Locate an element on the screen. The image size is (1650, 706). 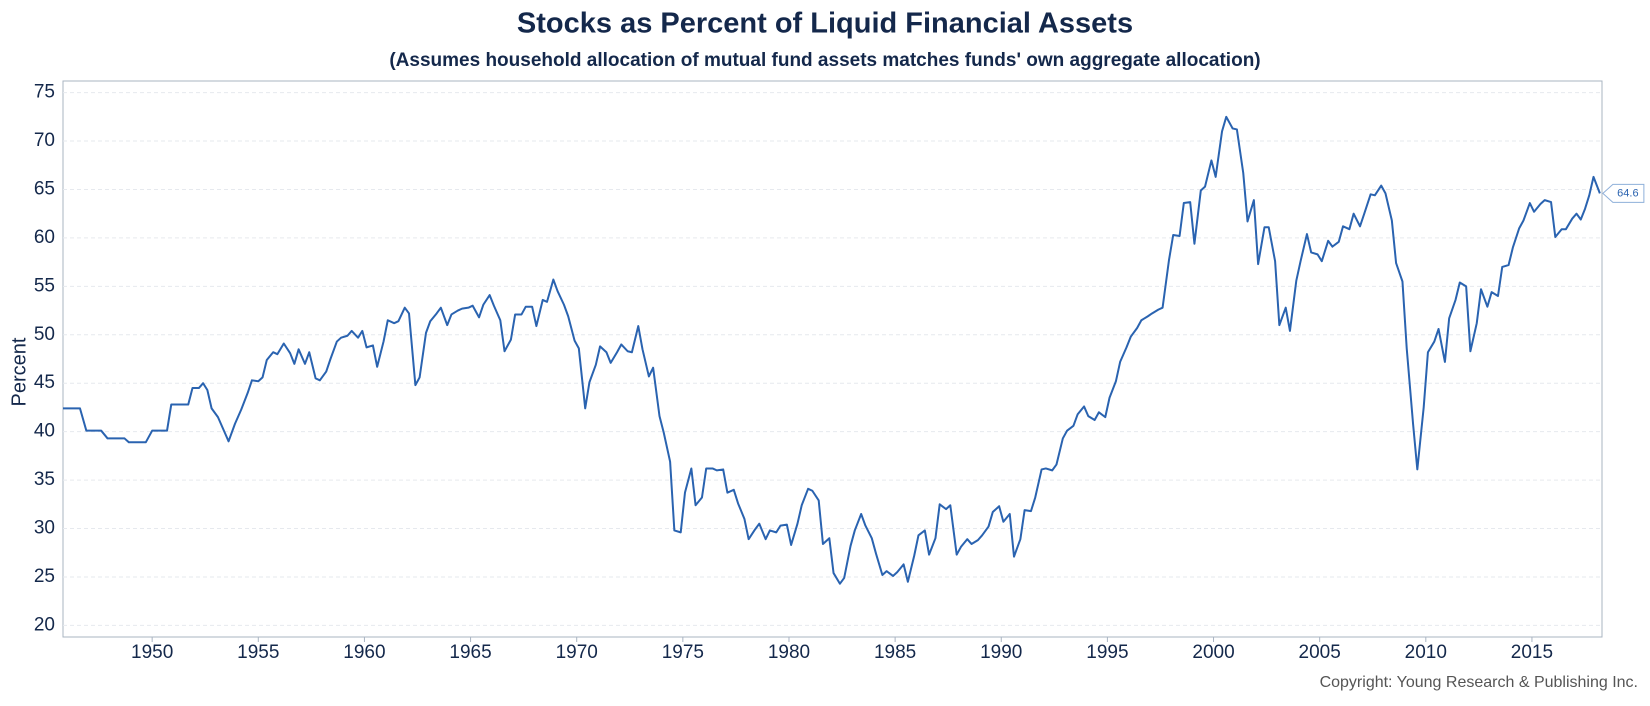
x-tick-label: 1950 is located at coordinates (152, 652).